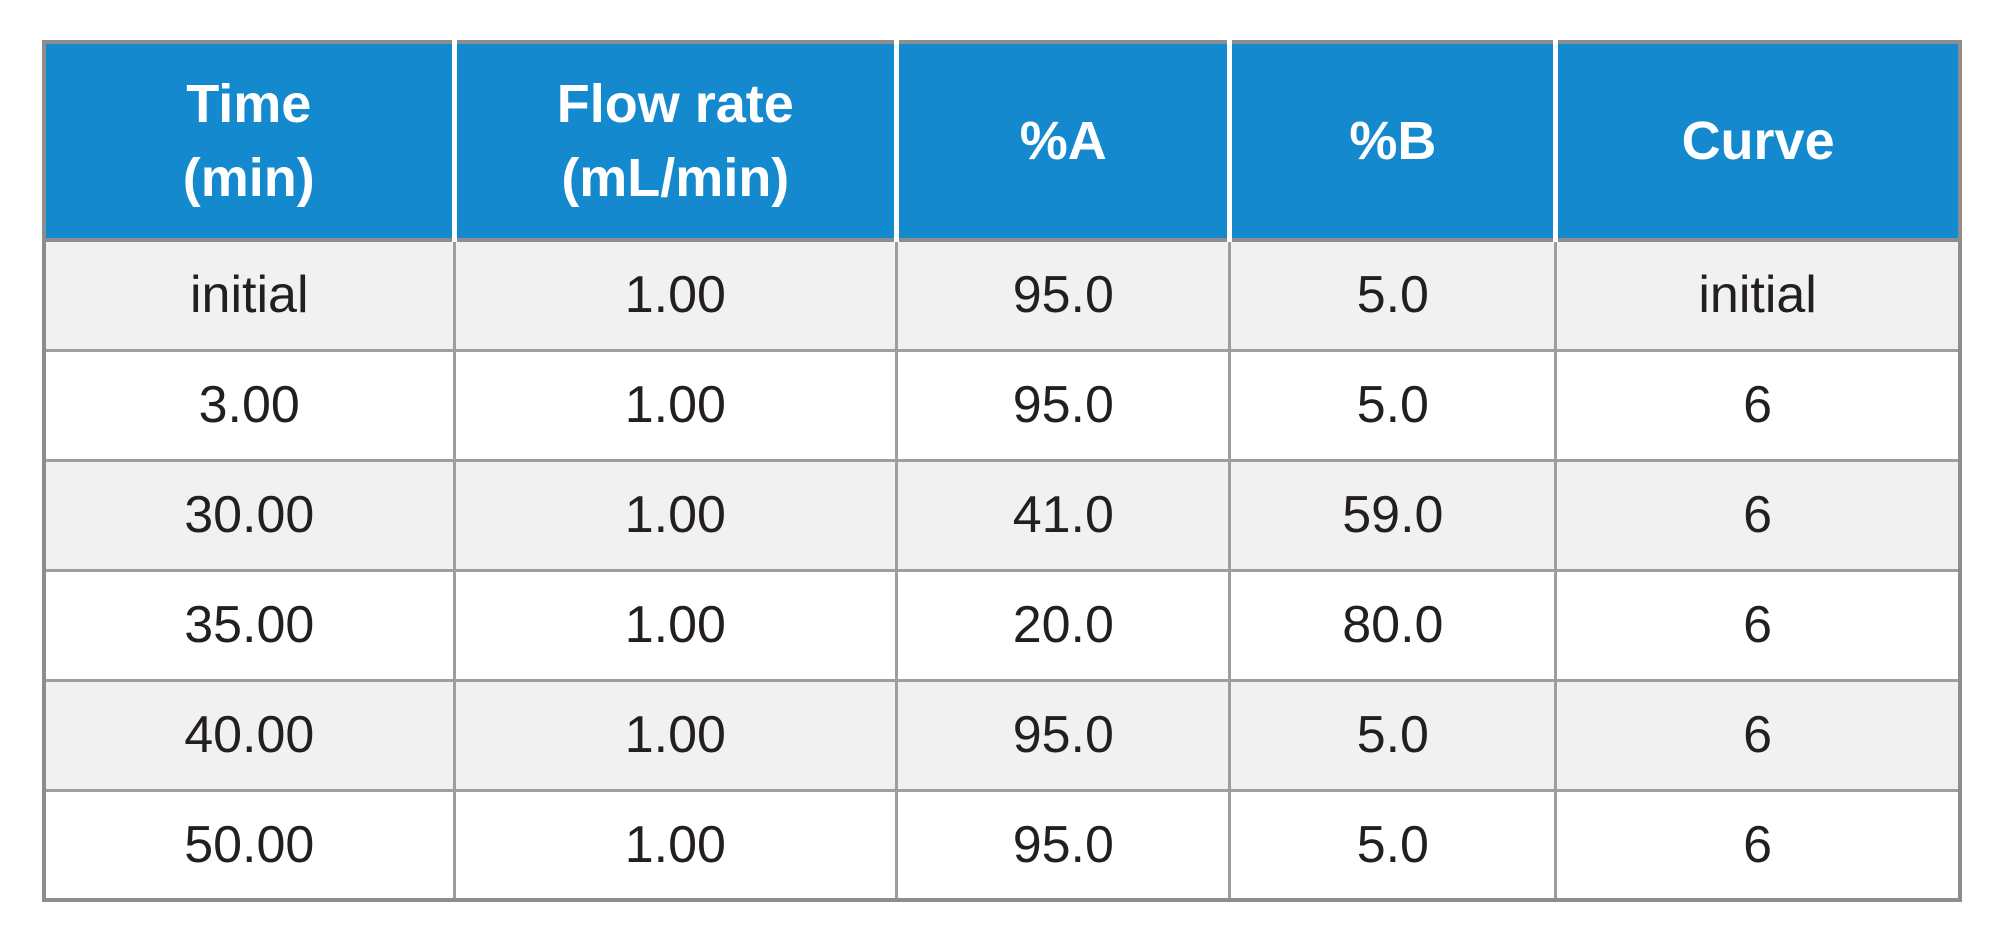  I want to click on cell-time: 40.00, so click(249, 735).